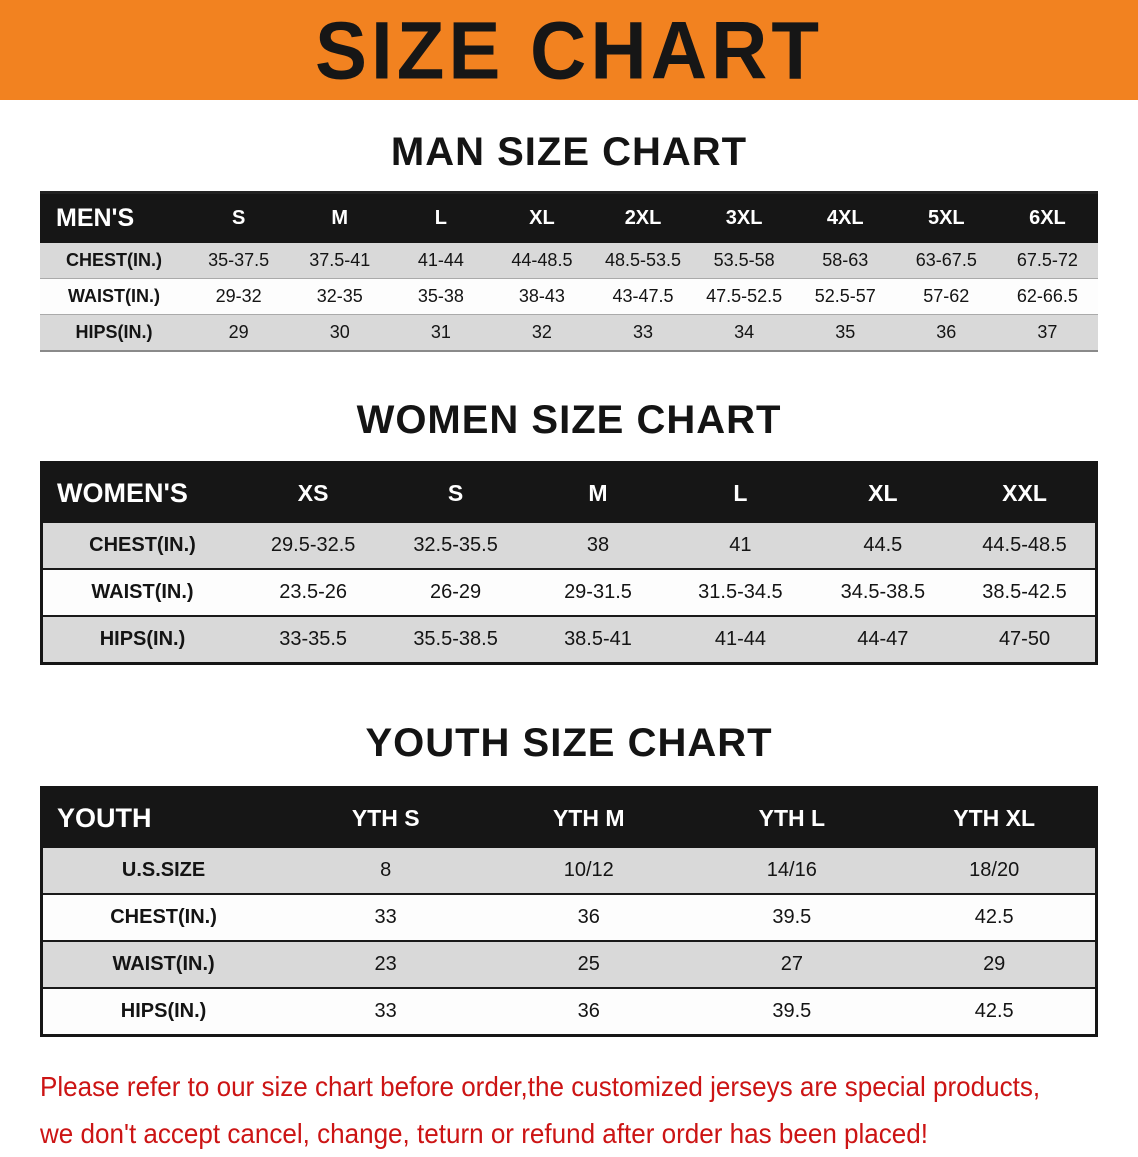  Describe the element at coordinates (883, 640) in the screenshot. I see `table-cell: 44-47` at that location.